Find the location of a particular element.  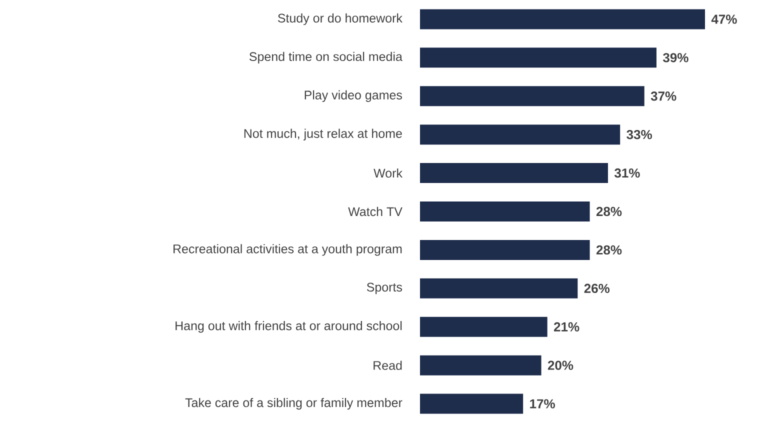

data-label: 26% is located at coordinates (597, 289).